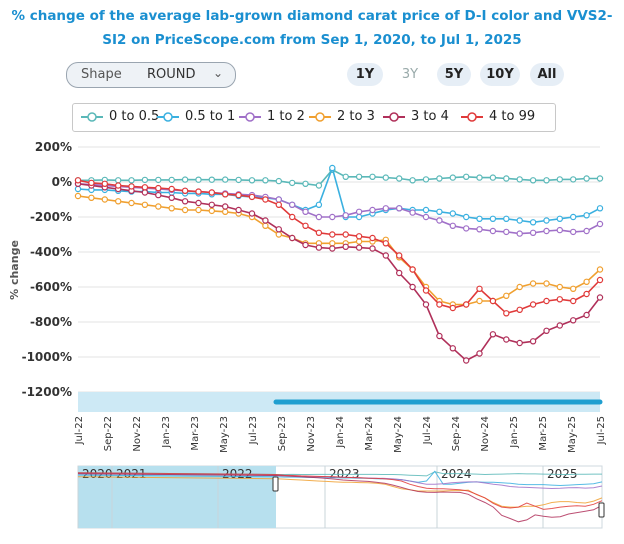 The height and width of the screenshot is (544, 624). Describe the element at coordinates (253, 430) in the screenshot. I see `x-tick-label: Jul-23` at that location.